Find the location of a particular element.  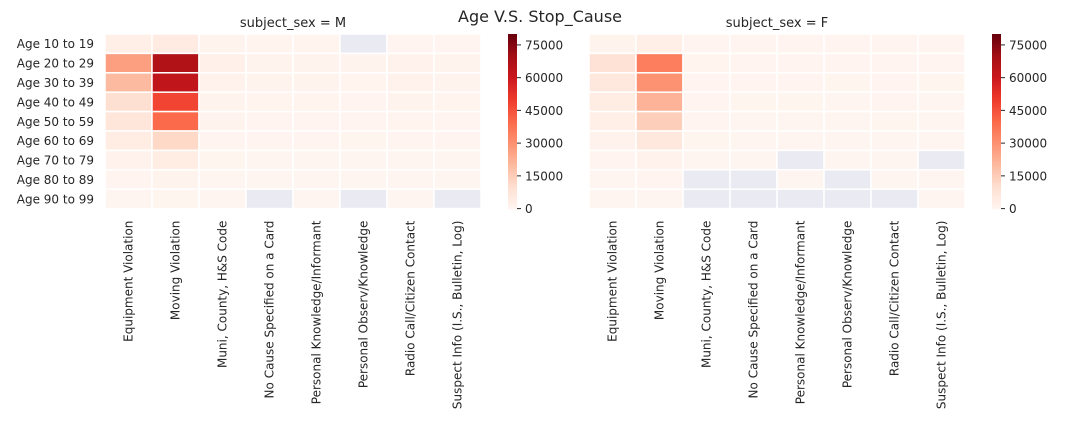

colorbar-tick-label: 15000 is located at coordinates (1028, 176).